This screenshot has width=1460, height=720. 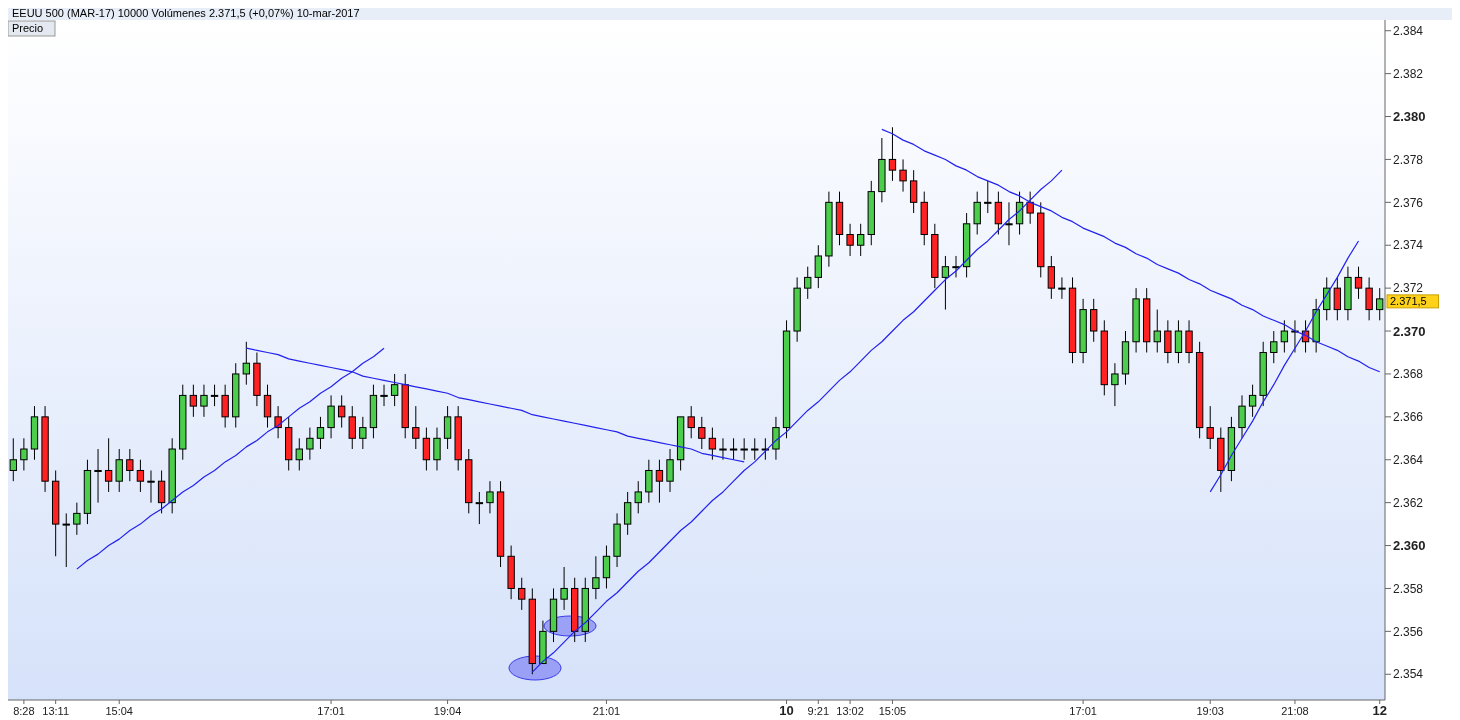 I want to click on y-tick-label: 2.378, so click(x=1408, y=159).